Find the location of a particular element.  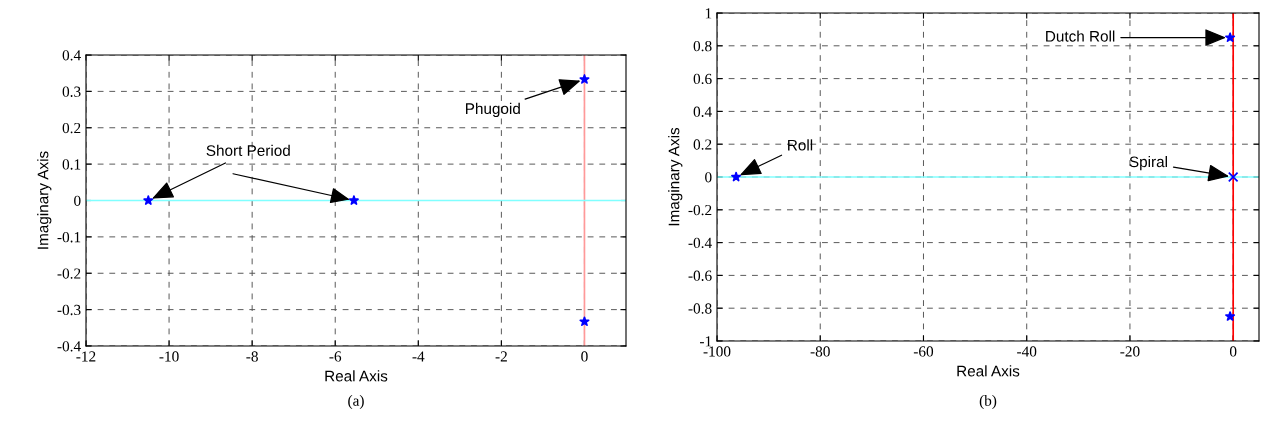

x-tick-label: -4 is located at coordinates (418, 356).